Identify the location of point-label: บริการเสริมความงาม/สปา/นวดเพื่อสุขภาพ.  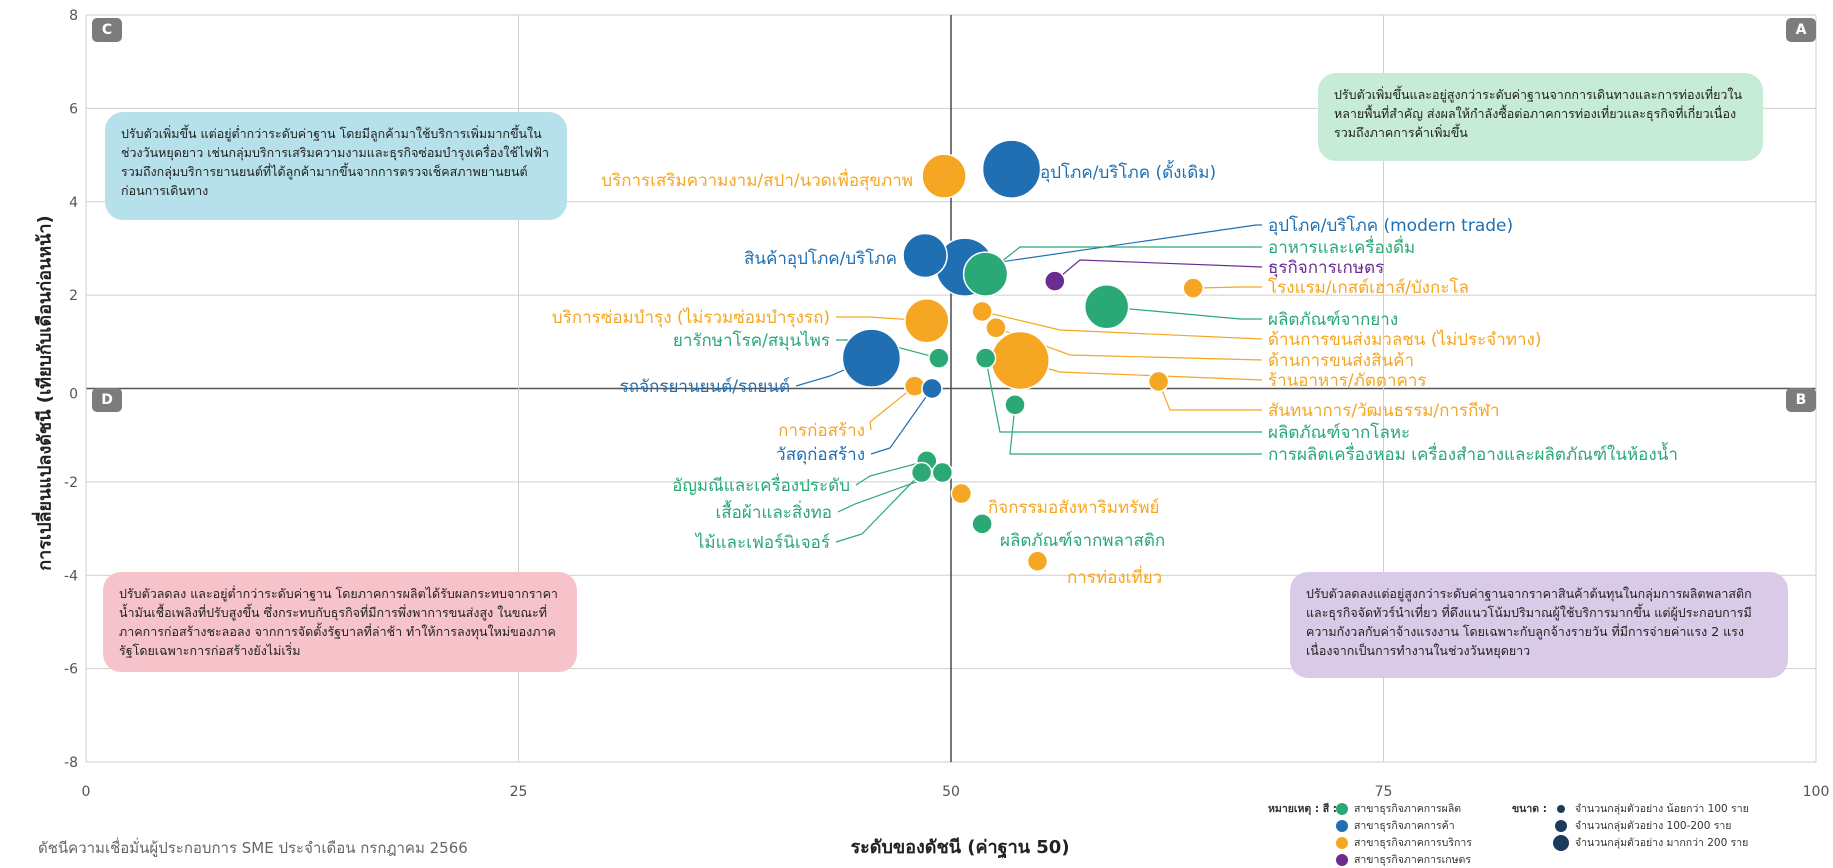
(757, 179).